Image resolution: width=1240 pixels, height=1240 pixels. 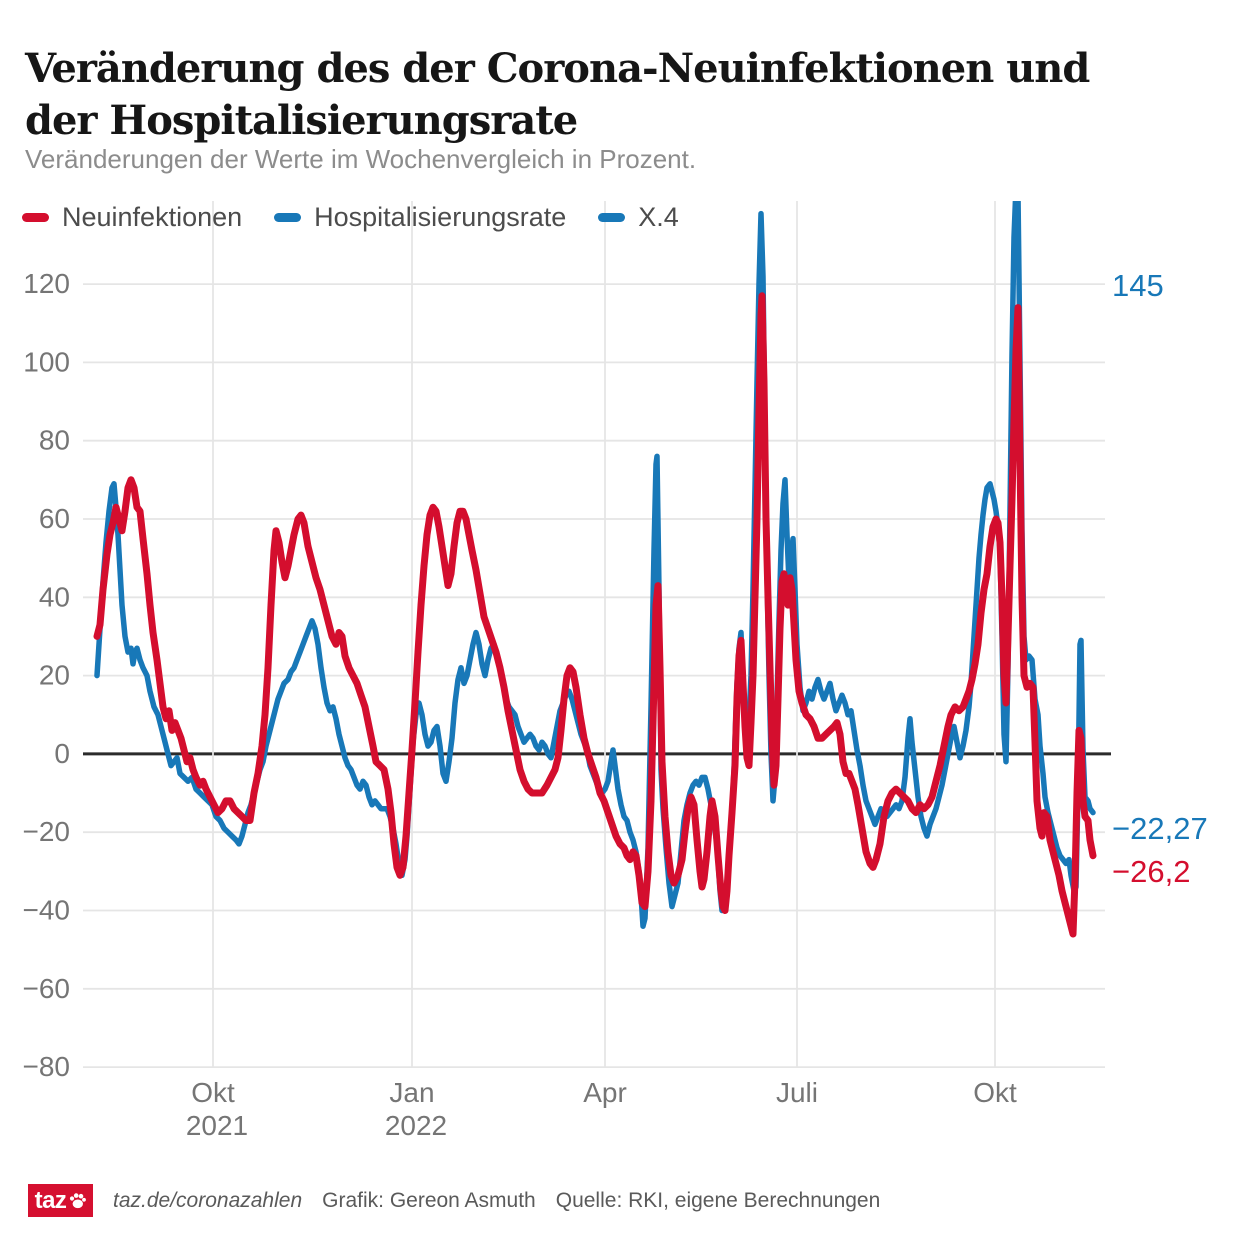 I want to click on x-axis-month-label: Jan, so click(x=411, y=1092).